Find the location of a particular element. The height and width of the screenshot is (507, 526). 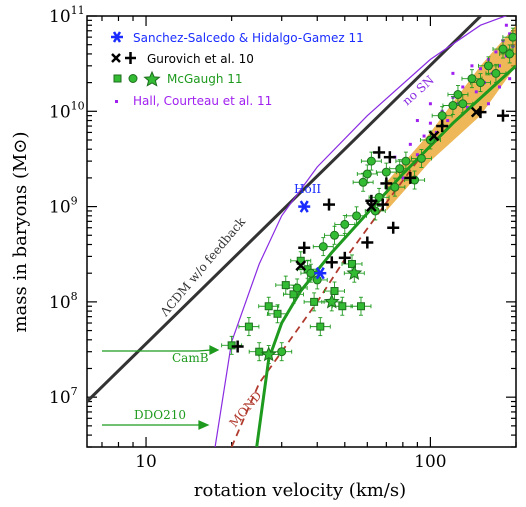

legend-label-mcgaugh: McGaugh 11 is located at coordinates (205, 79).